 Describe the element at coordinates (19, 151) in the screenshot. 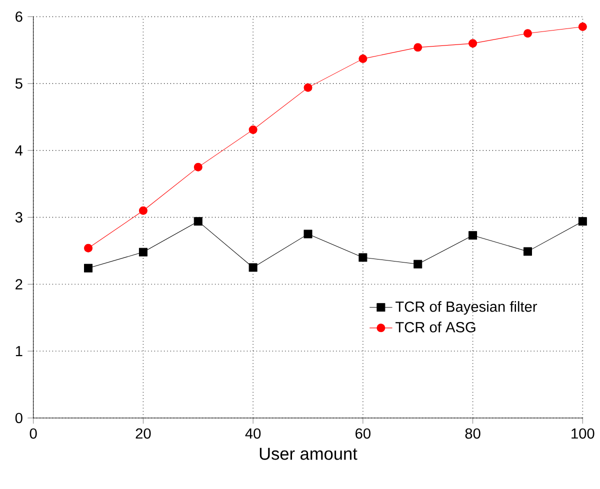

I see `y-tick-label: 4` at that location.